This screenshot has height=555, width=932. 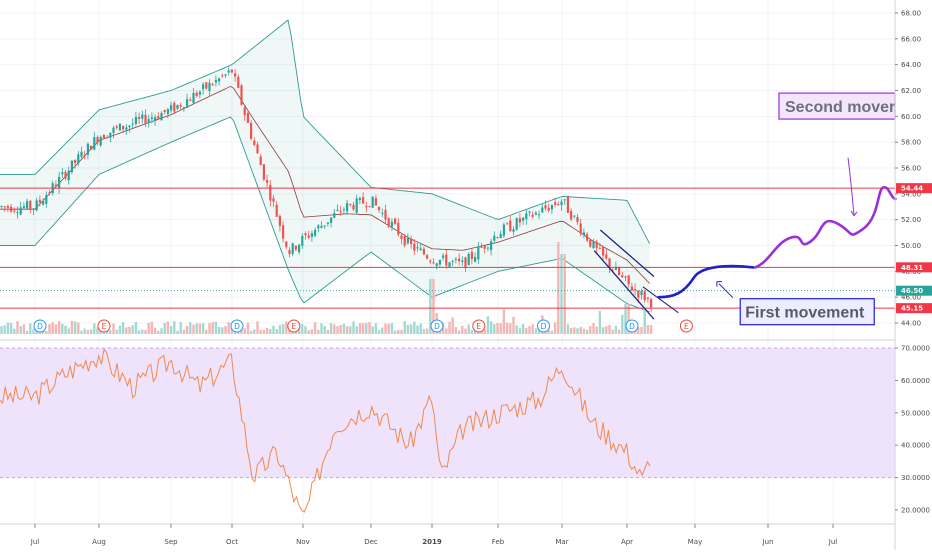 I want to click on second-movement-note-box, so click(x=837, y=106).